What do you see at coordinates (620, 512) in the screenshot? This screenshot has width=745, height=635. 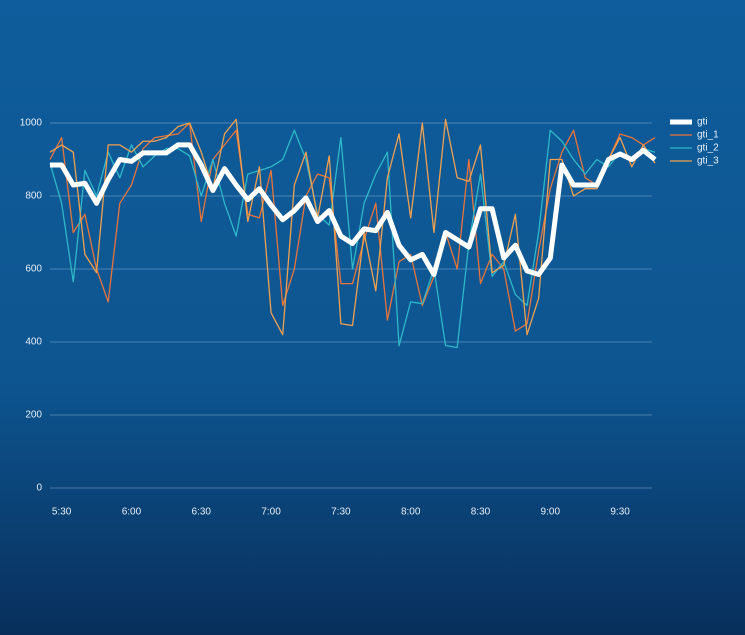 I see `x-tick-label: 9:30` at bounding box center [620, 512].